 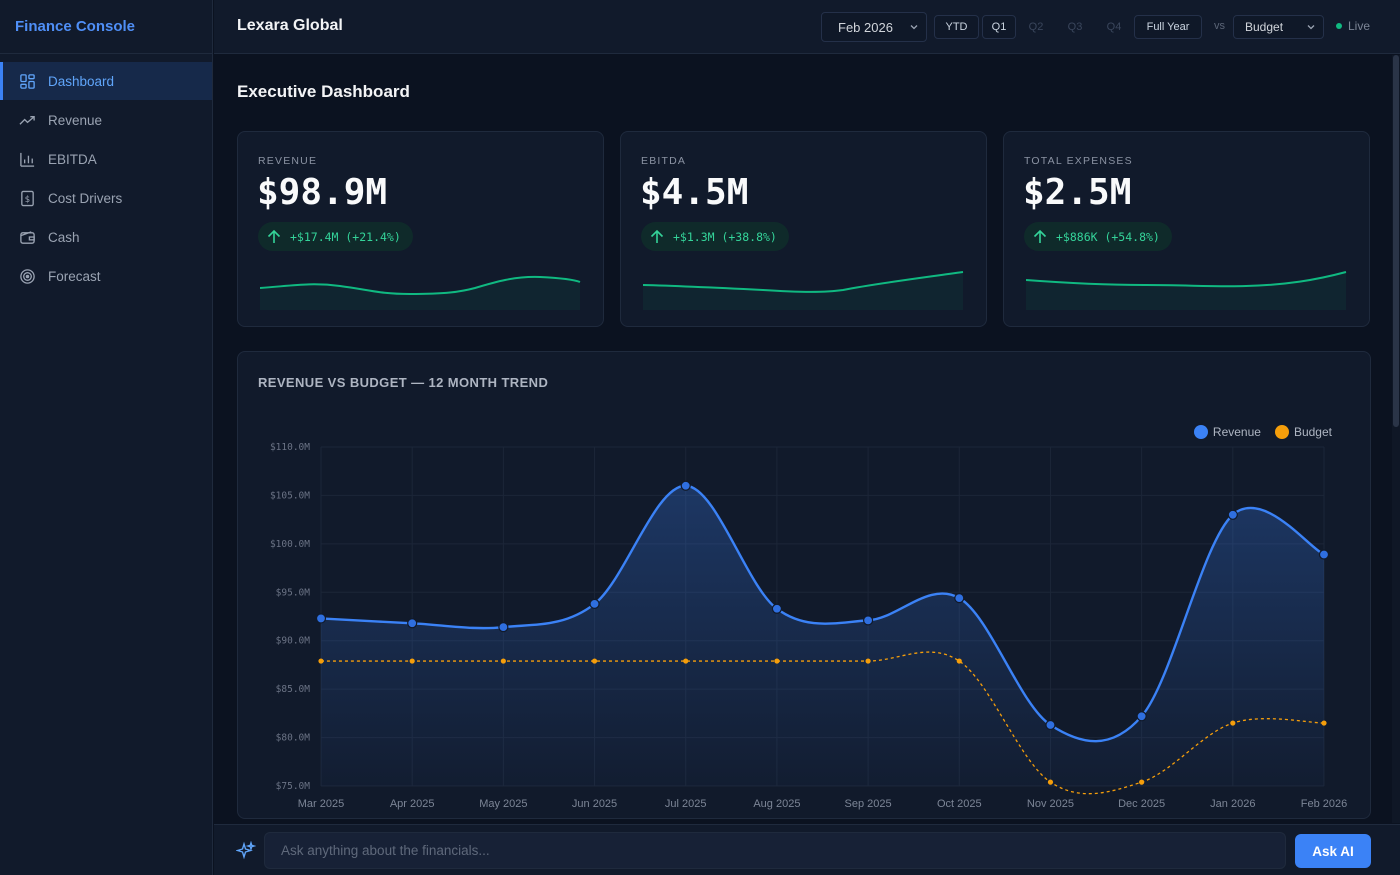 I want to click on revenue-sparkline, so click(x=420, y=292).